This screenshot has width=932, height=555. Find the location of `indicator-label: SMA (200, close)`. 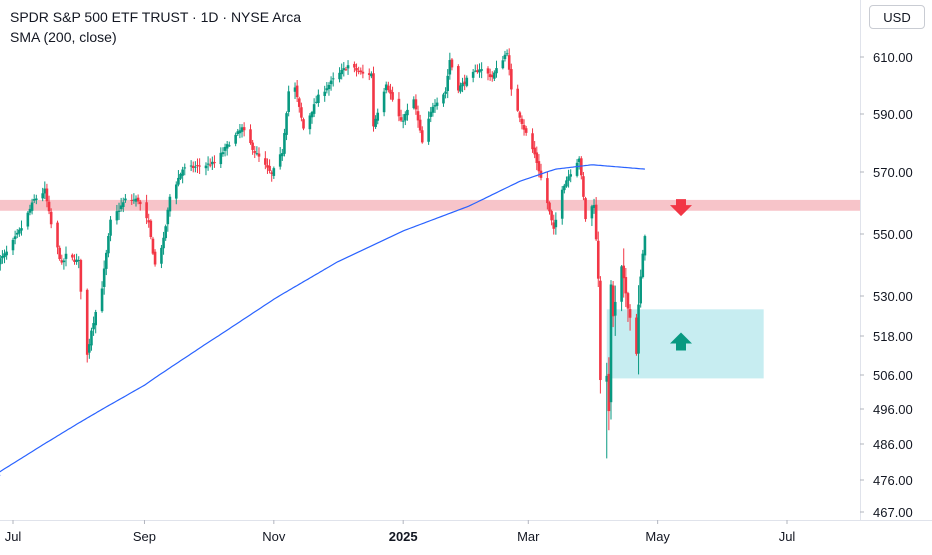

indicator-label: SMA (200, close) is located at coordinates (63, 37).